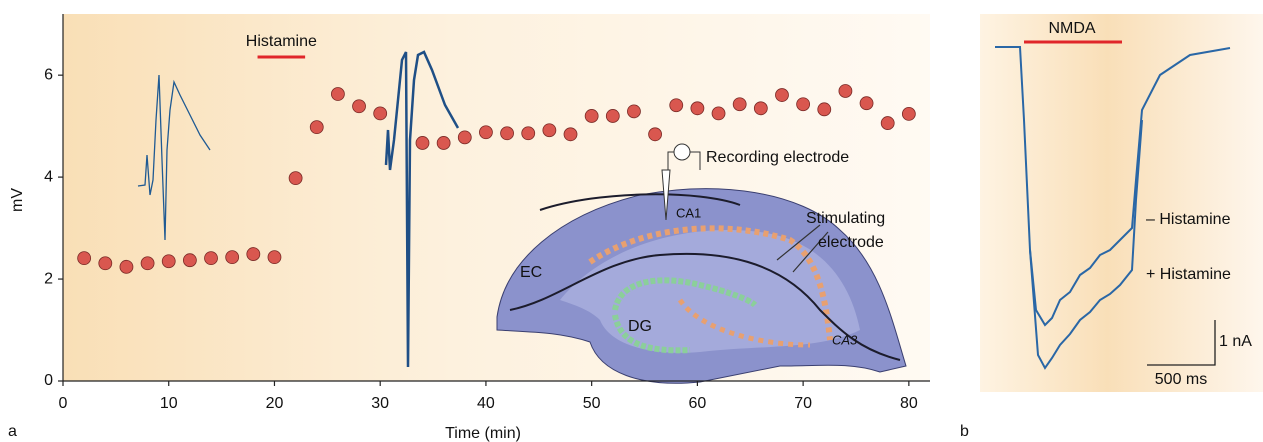 The height and width of the screenshot is (442, 1263). Describe the element at coordinates (48, 74) in the screenshot. I see `y-tick-label: 6` at that location.